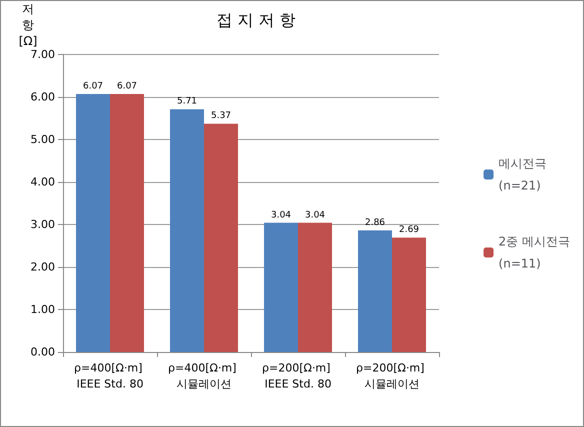 This screenshot has width=584, height=427. Describe the element at coordinates (392, 376) in the screenshot. I see `x-tick-label: ρ=200[Ω·m] 시뮬레이션` at that location.